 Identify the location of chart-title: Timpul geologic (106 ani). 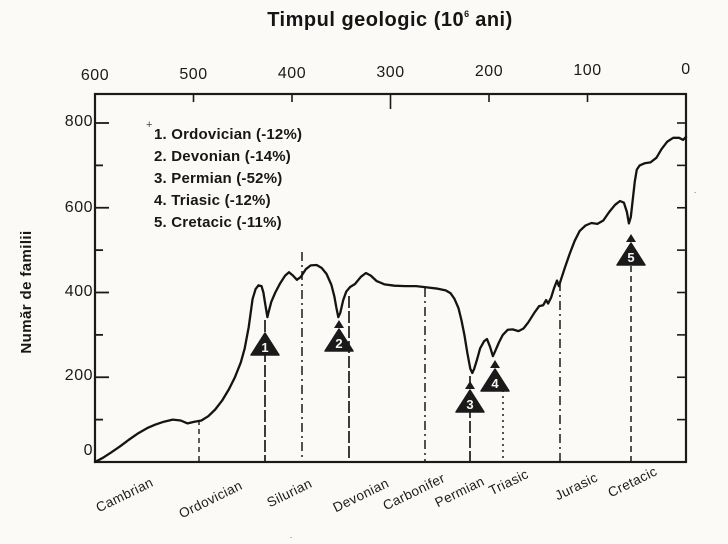
(390, 20).